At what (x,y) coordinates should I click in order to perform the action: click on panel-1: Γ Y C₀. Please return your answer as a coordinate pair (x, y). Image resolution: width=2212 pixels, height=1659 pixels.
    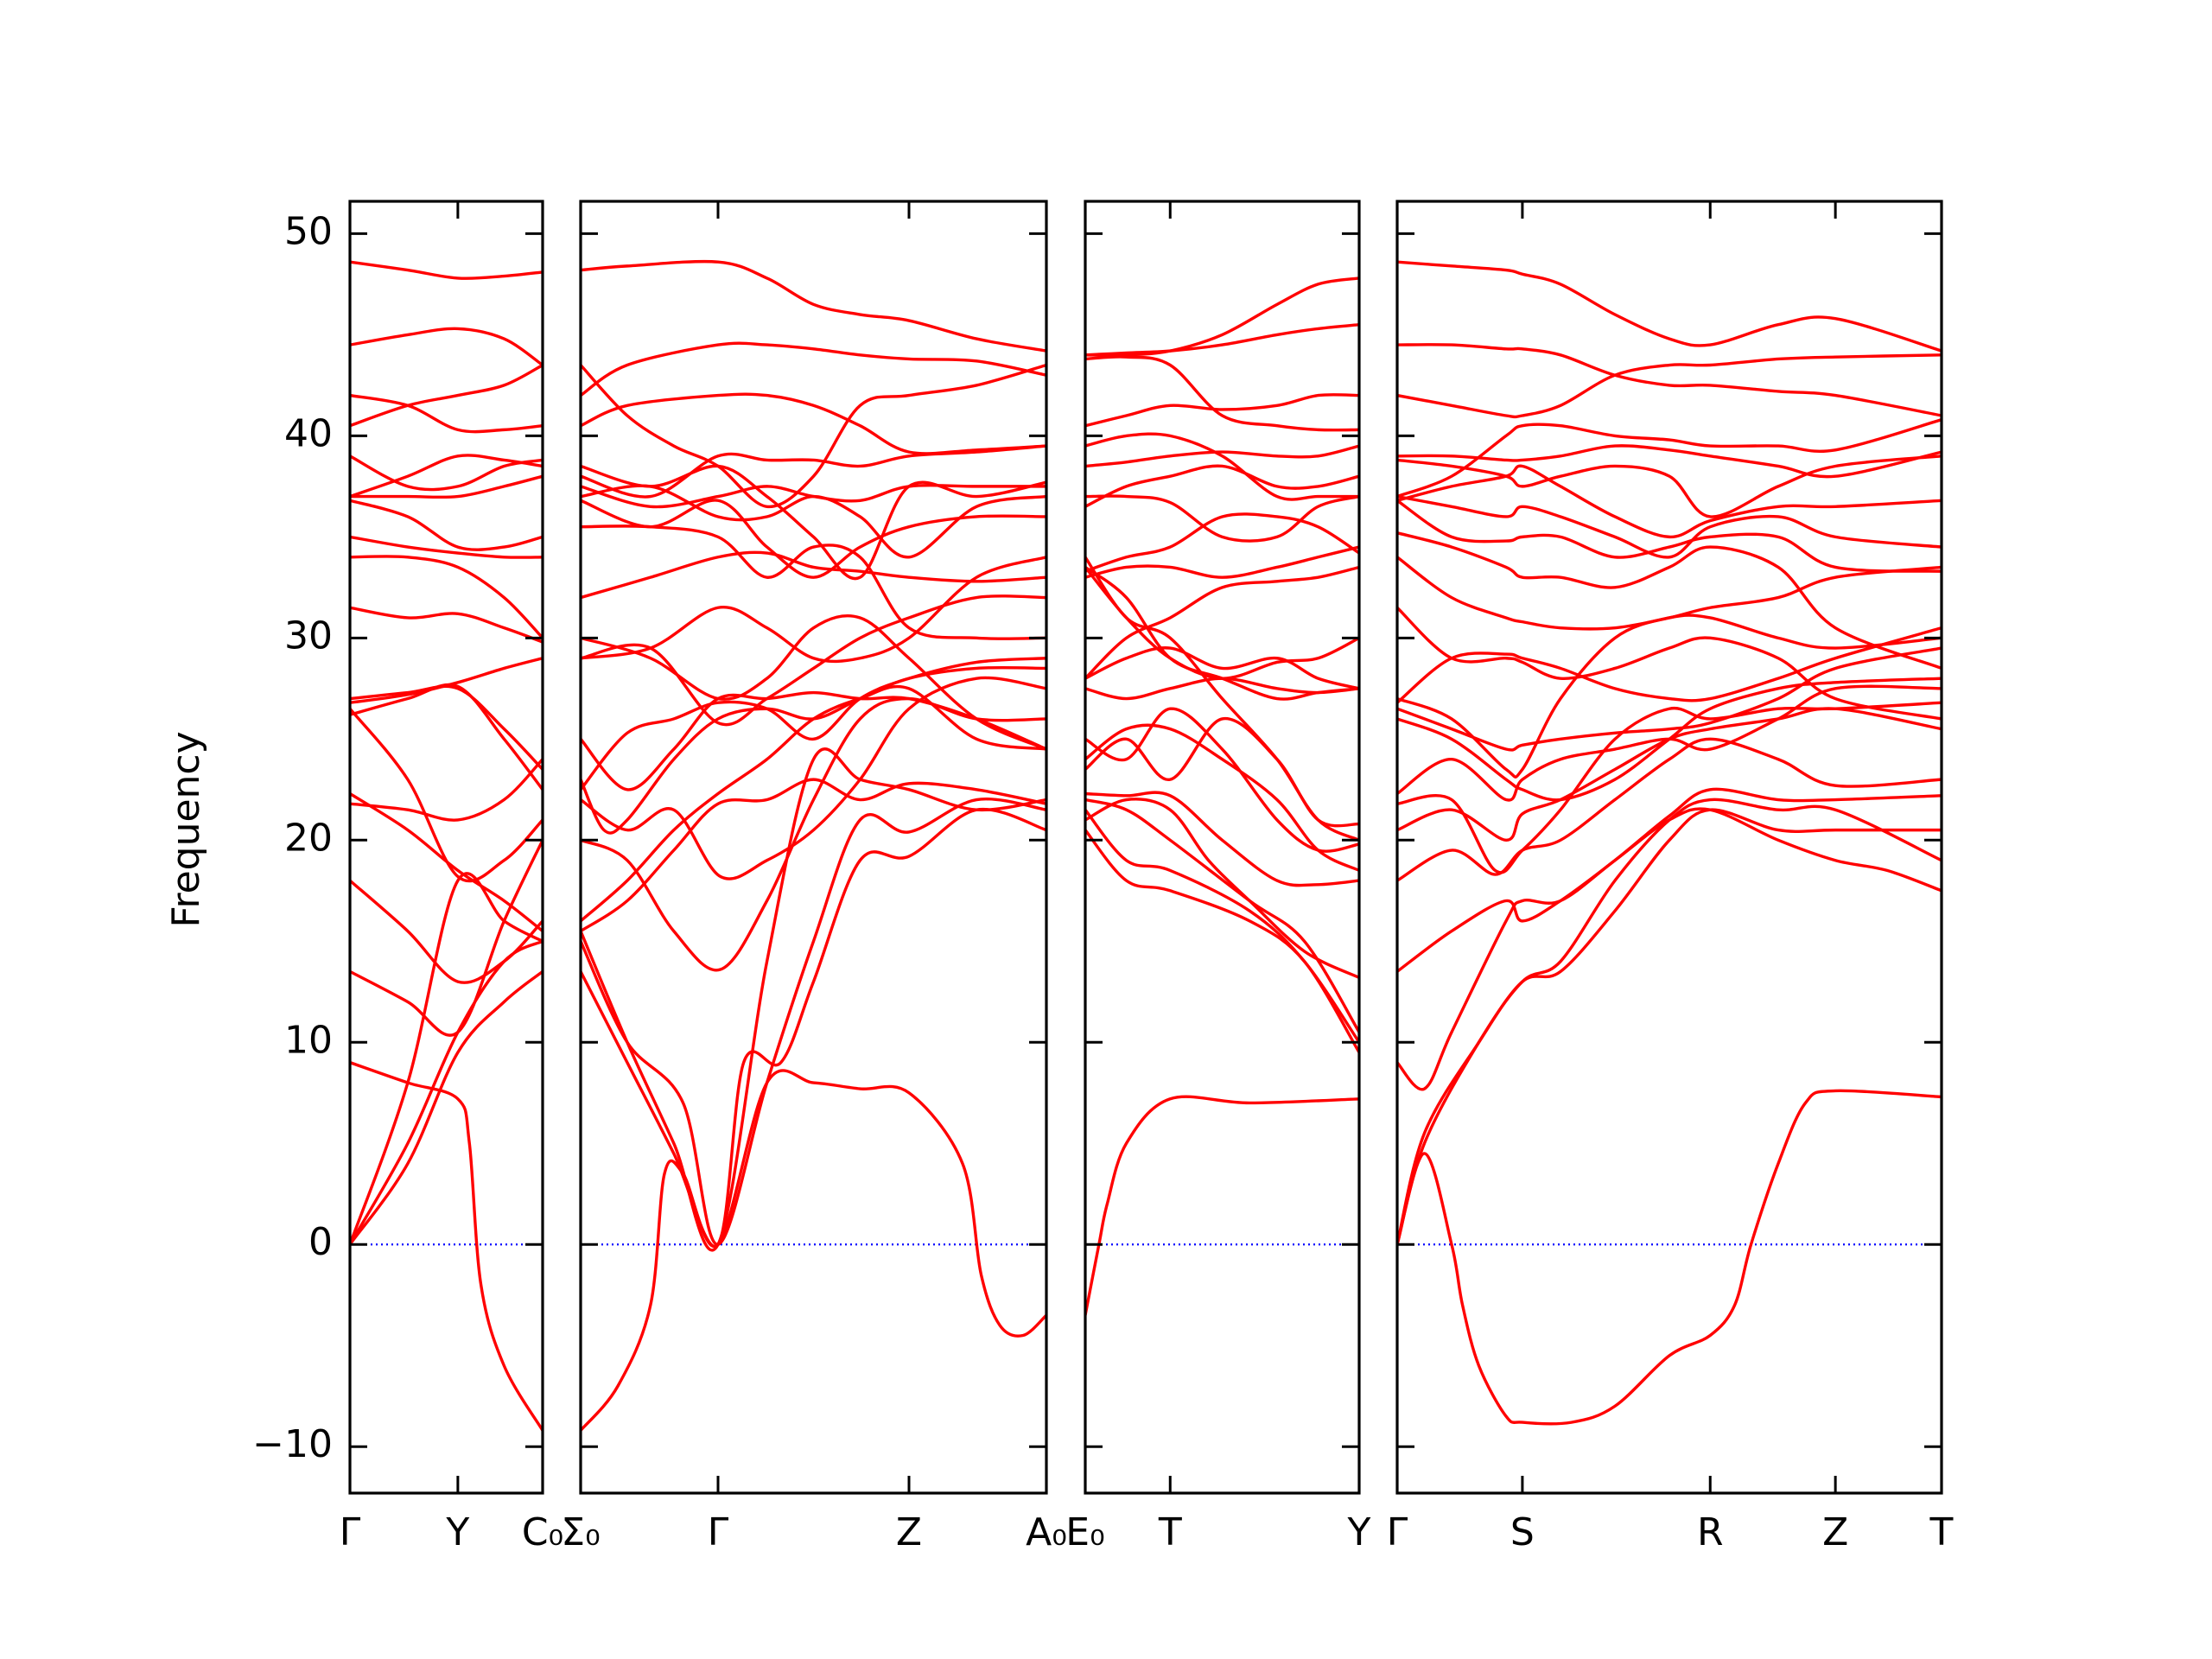
    Looking at the image, I should click on (451, 877).